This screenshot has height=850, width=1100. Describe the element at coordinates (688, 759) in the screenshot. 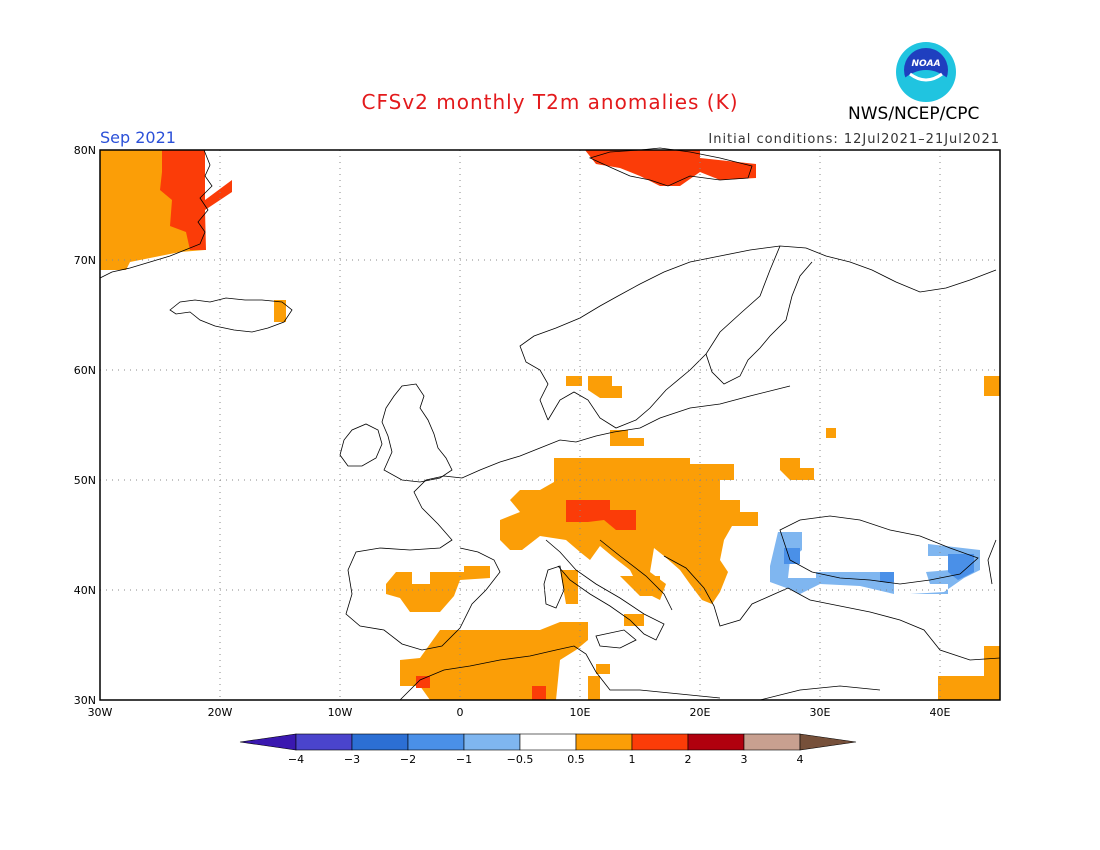

I see `colorbar-label: 2` at that location.